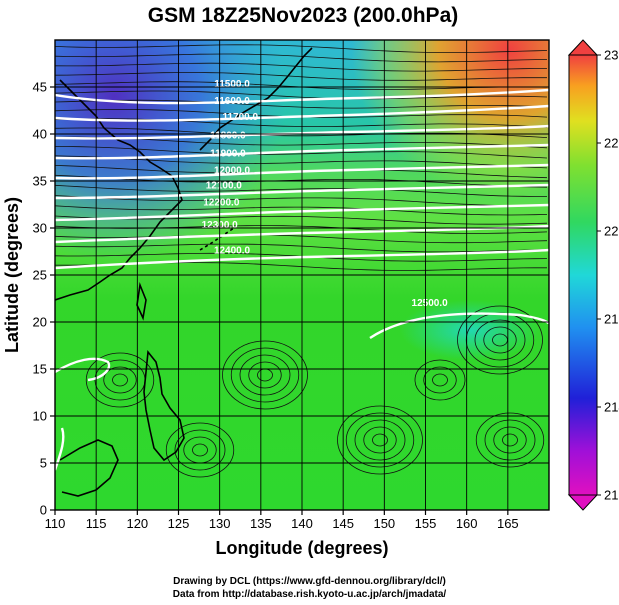 The image size is (619, 605). I want to click on x-tick-label: 160, so click(467, 523).